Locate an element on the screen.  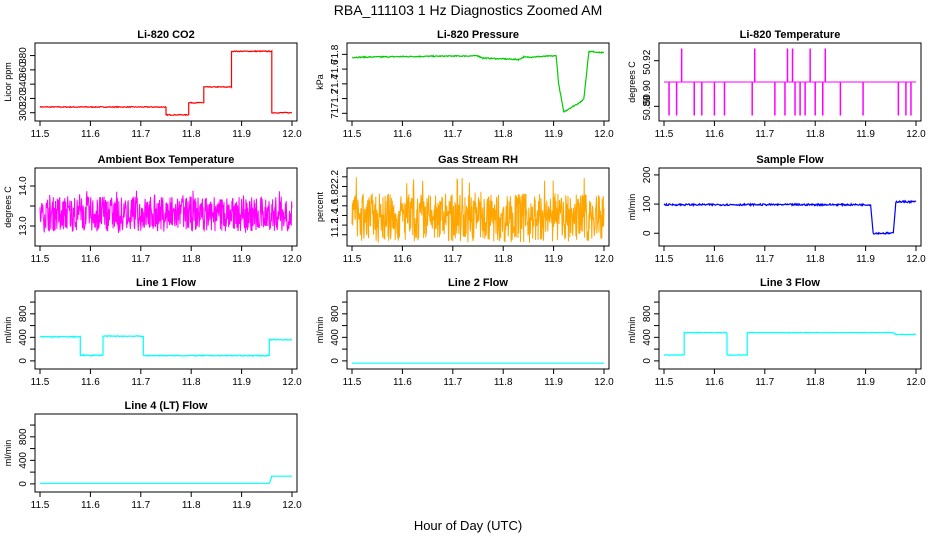
y-tick-label: 13.0 is located at coordinates (23, 226).